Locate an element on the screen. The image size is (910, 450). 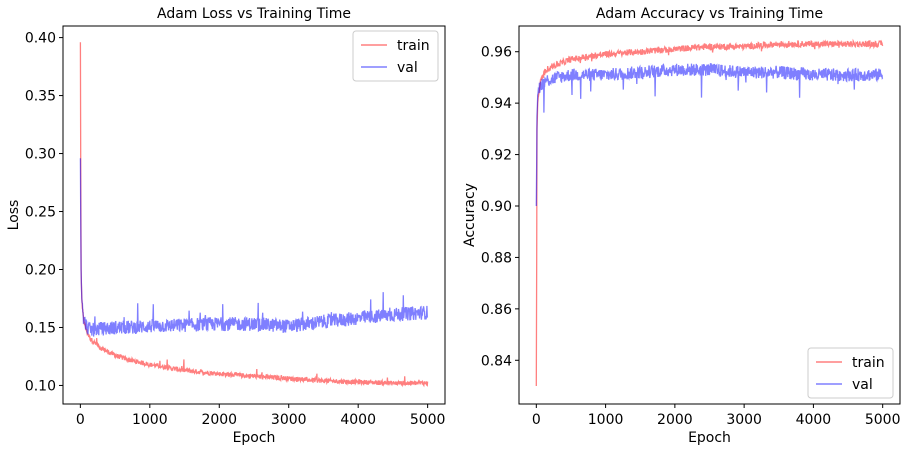
y-tick-label: 0.40 is located at coordinates (40, 39).